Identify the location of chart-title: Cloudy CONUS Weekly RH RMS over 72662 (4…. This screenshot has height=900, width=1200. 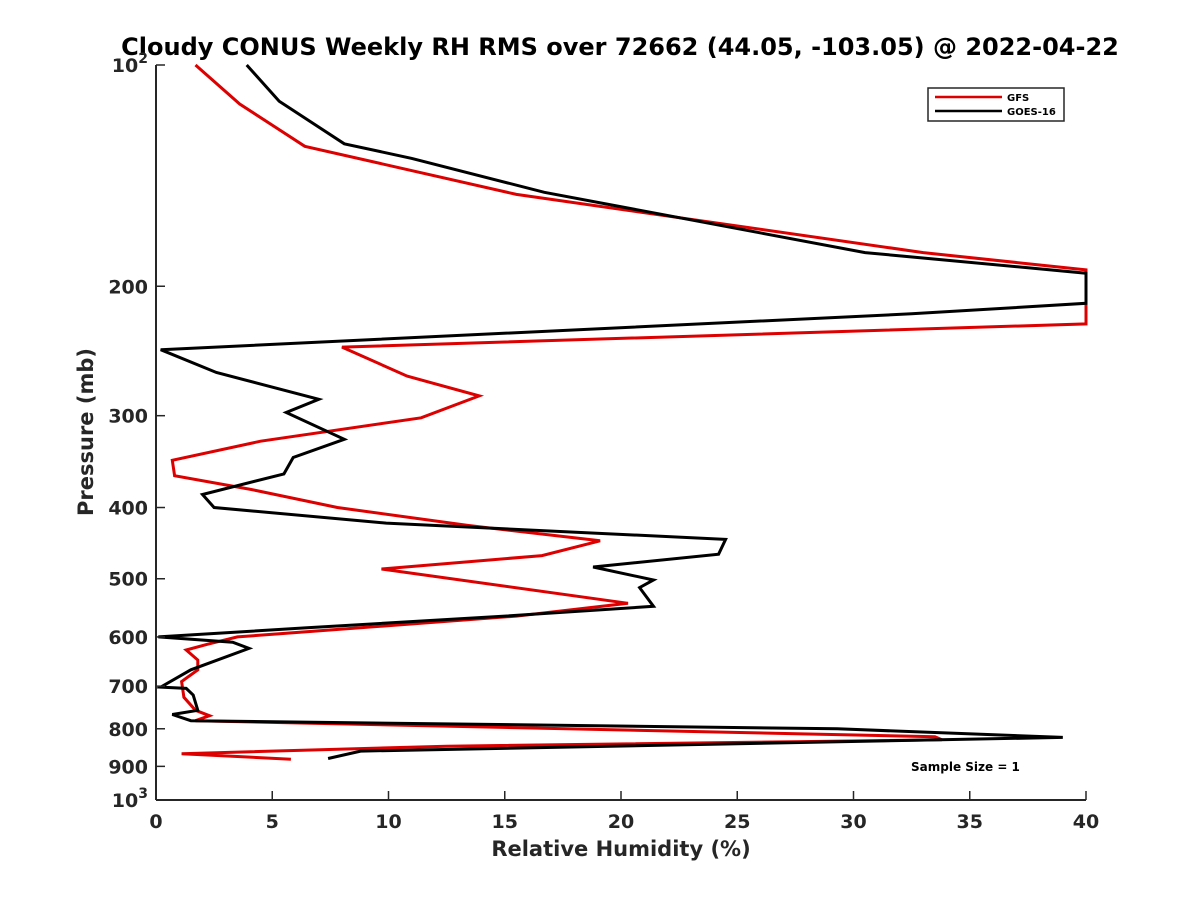
(620, 47).